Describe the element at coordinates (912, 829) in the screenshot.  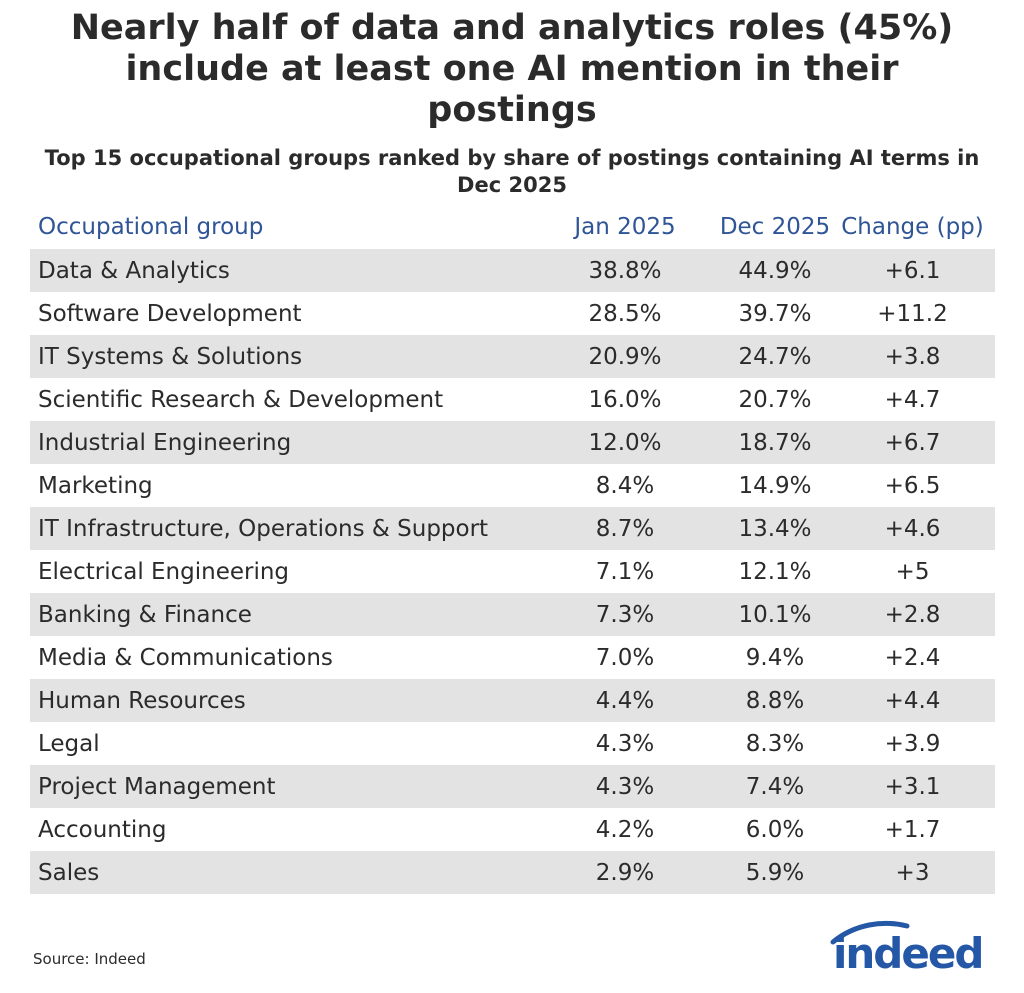
I see `cell-change: +1.7` at that location.